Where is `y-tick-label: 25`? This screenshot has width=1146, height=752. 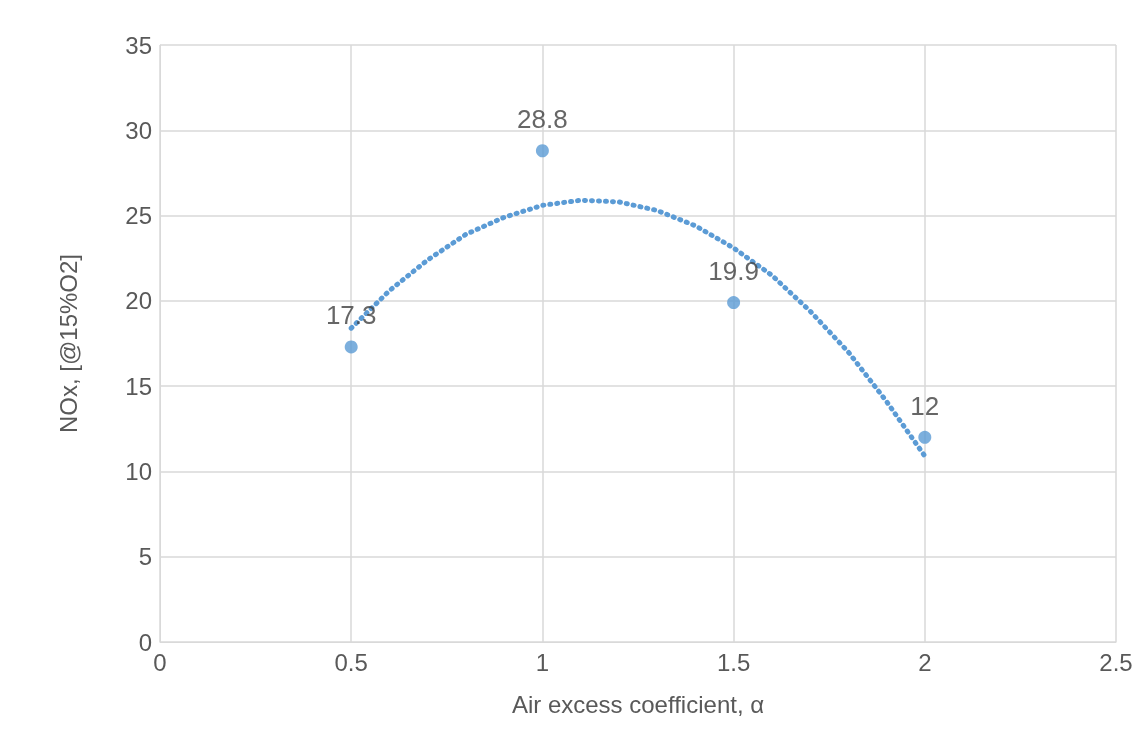 y-tick-label: 25 is located at coordinates (138, 216).